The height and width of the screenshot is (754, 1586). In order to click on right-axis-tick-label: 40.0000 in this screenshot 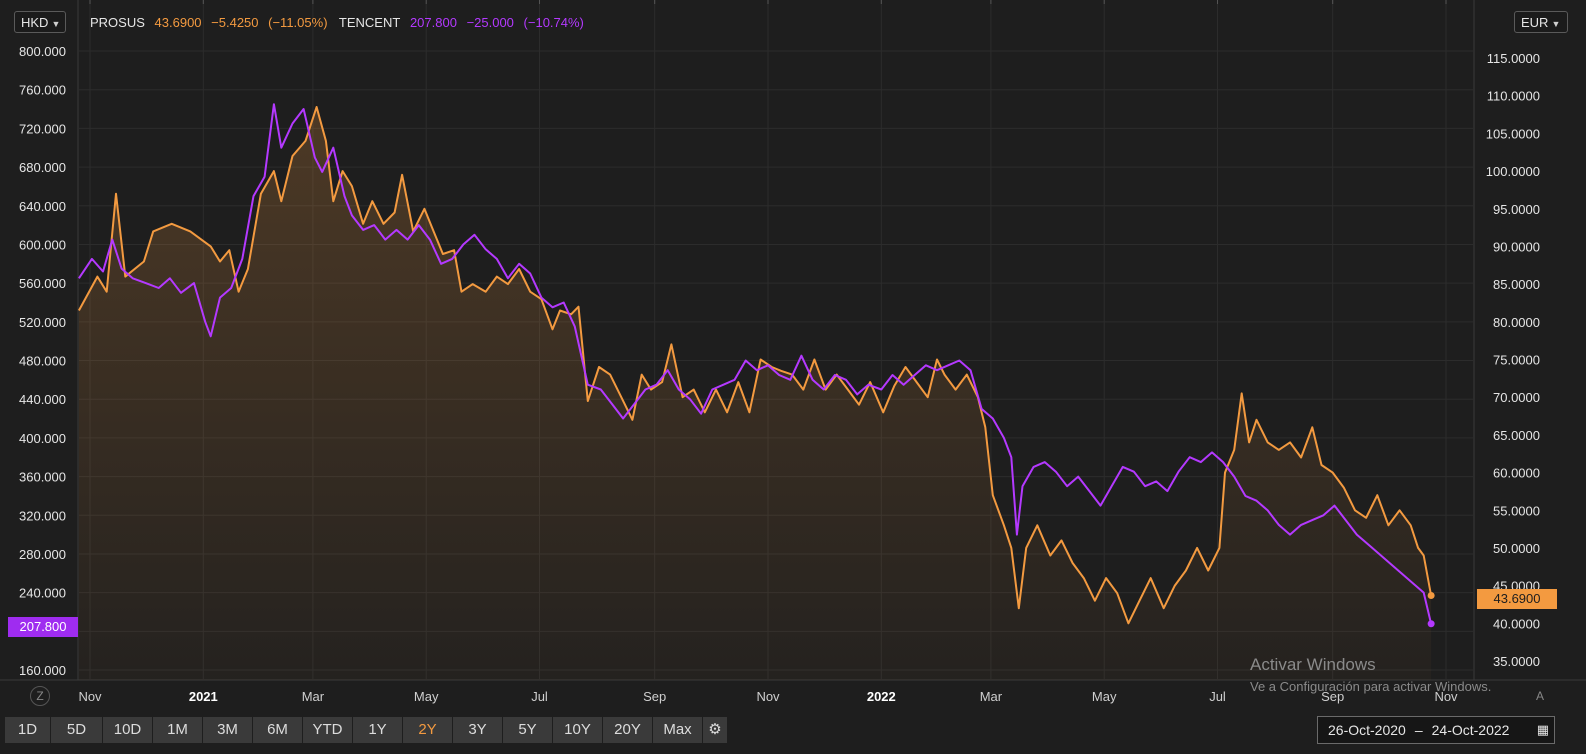, I will do `click(1516, 623)`.